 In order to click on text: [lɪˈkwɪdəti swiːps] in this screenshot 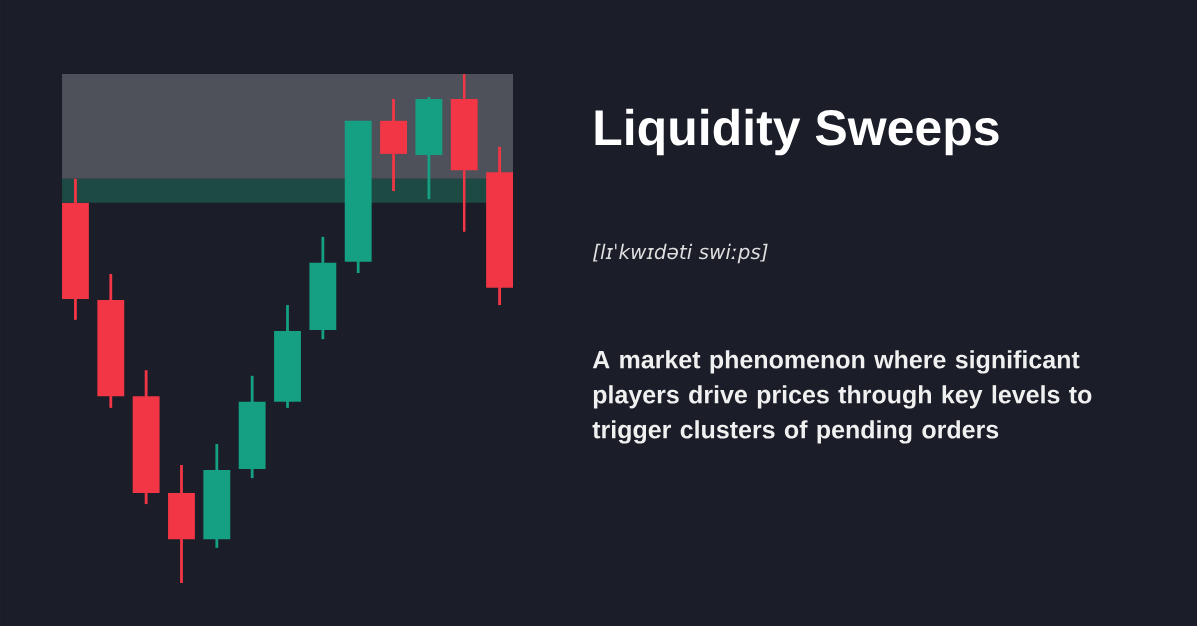, I will do `click(680, 253)`.